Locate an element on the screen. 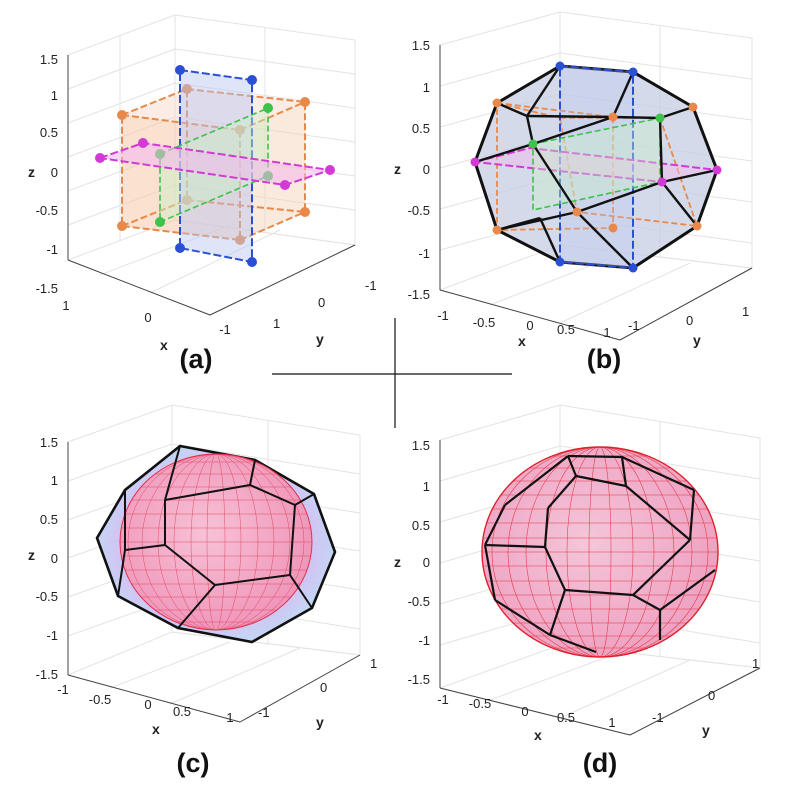  panel-a-magenta-rectangle is located at coordinates (215, 164).